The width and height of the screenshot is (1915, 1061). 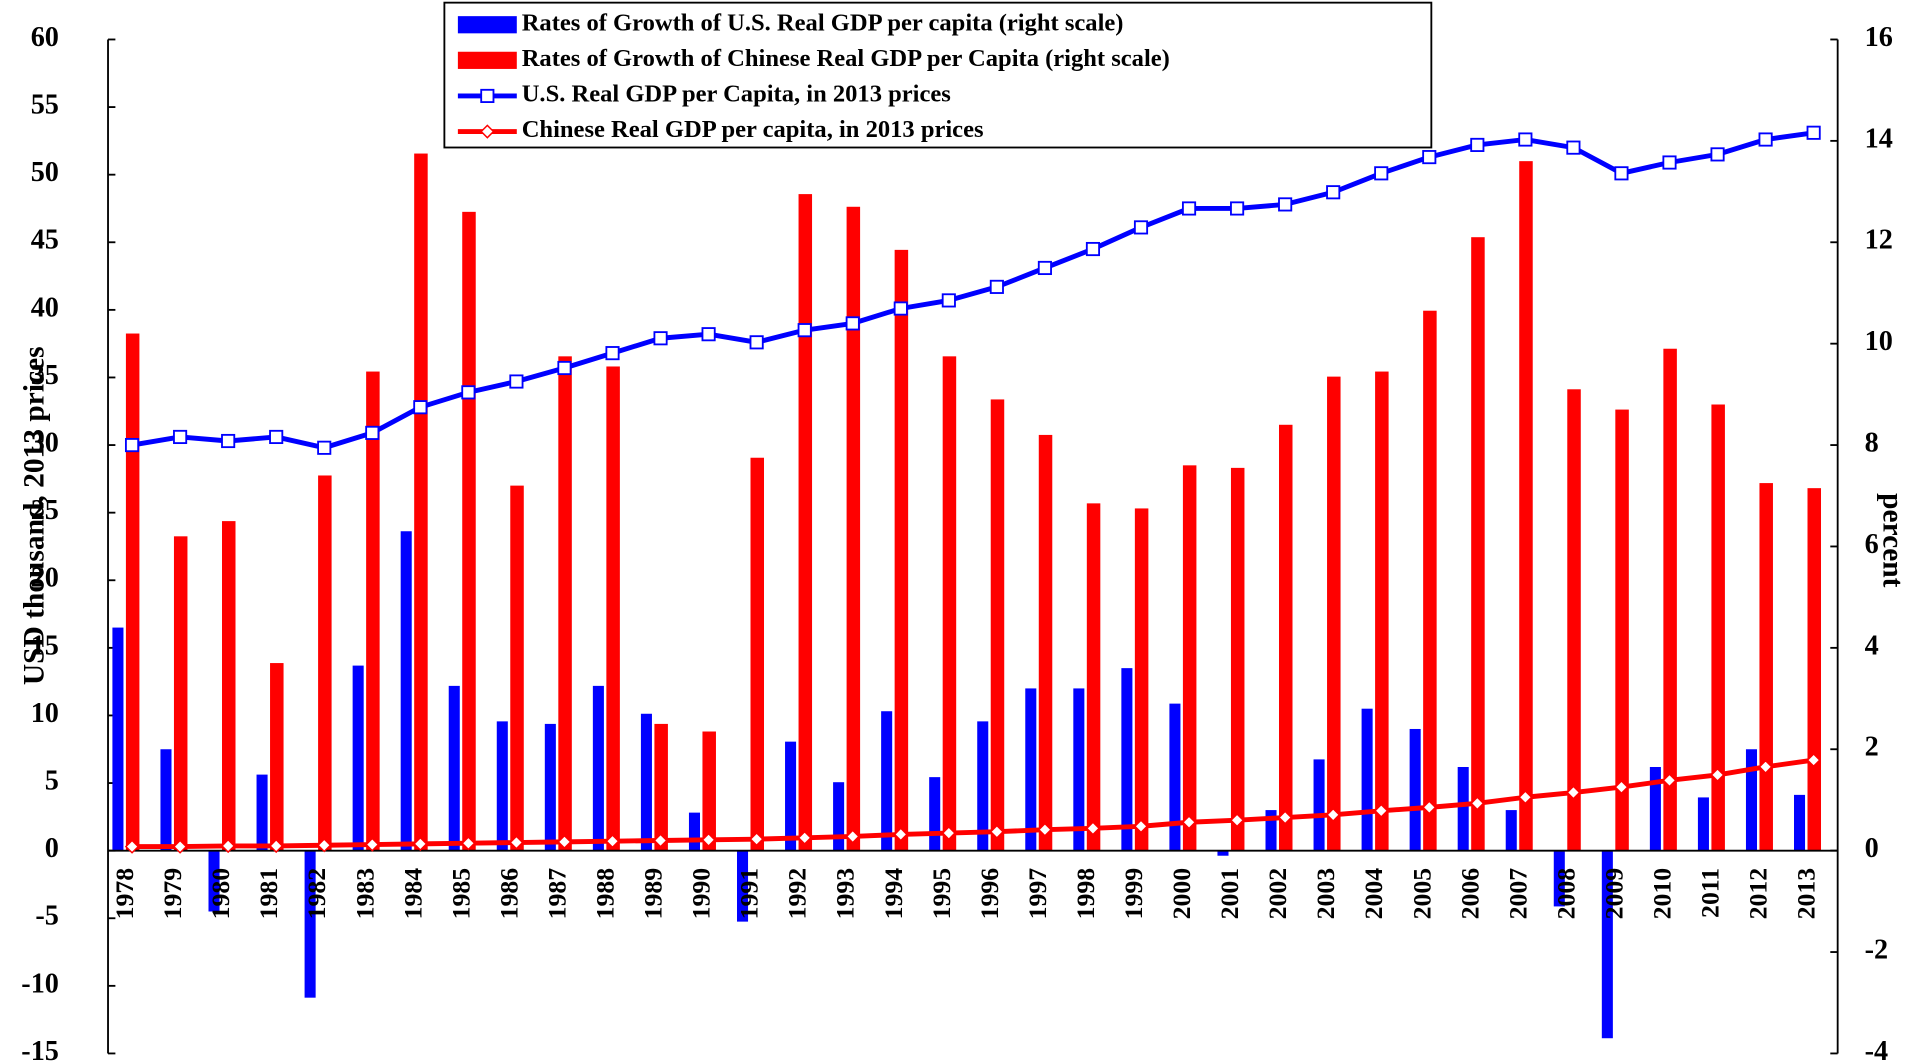 What do you see at coordinates (1037, 894) in the screenshot?
I see `x-tick-label: 1997` at bounding box center [1037, 894].